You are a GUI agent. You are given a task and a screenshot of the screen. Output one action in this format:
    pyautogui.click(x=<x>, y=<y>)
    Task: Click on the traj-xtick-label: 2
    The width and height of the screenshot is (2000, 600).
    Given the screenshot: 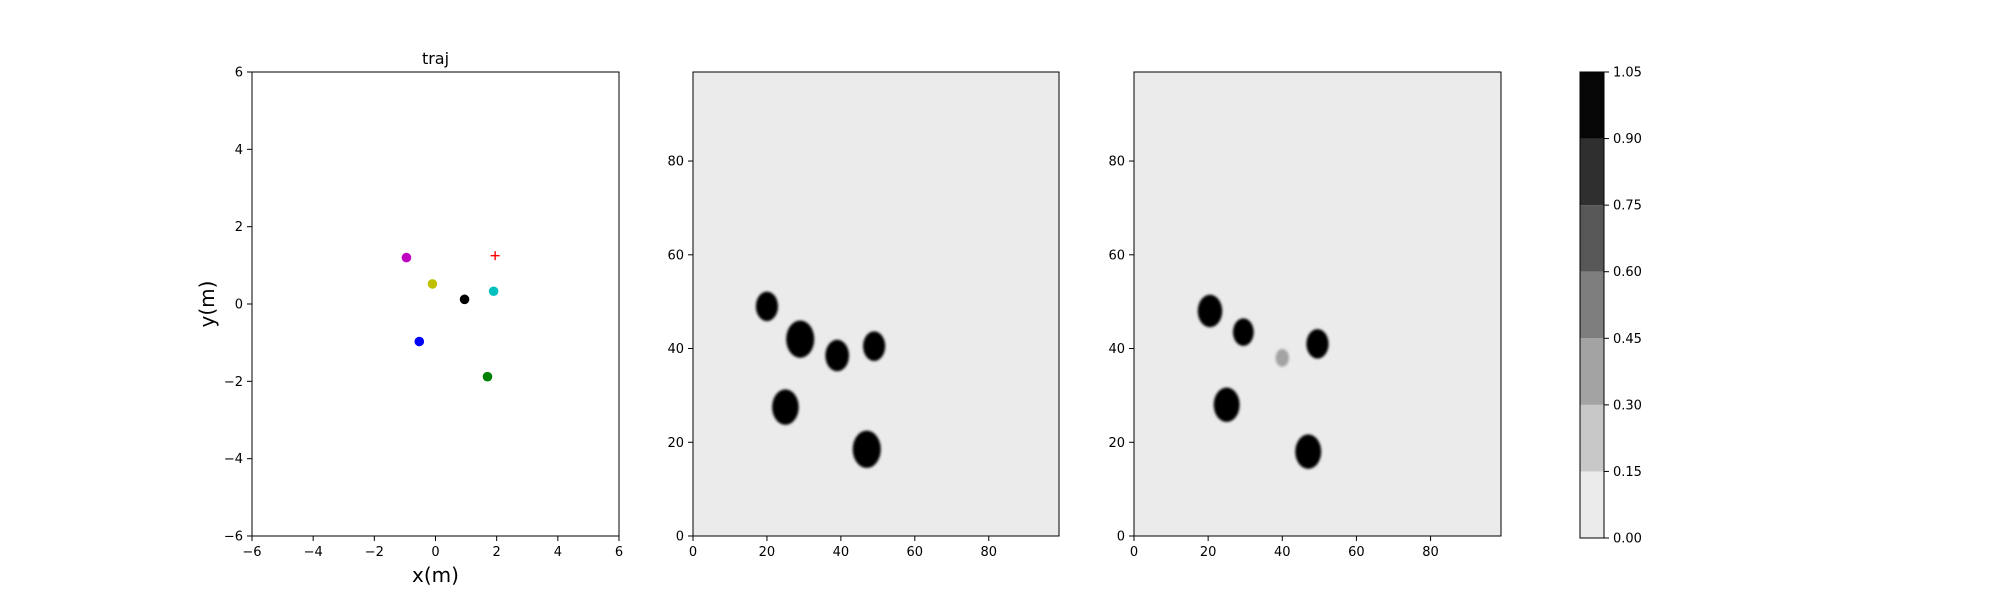 What is the action you would take?
    pyautogui.click(x=497, y=552)
    